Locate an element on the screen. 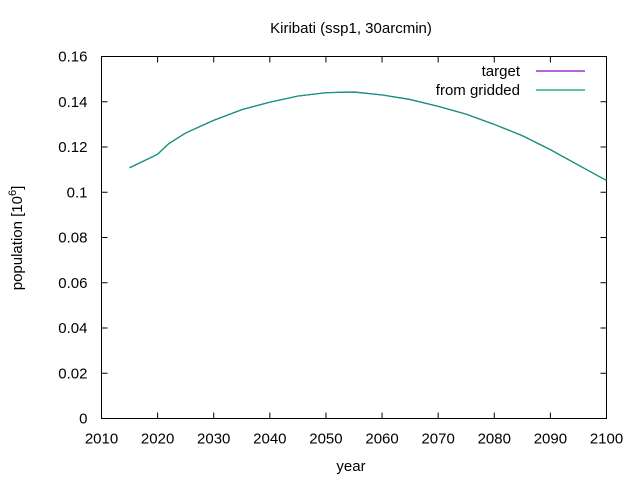 The height and width of the screenshot is (480, 640). x-tick-label: 2030 is located at coordinates (213, 439).